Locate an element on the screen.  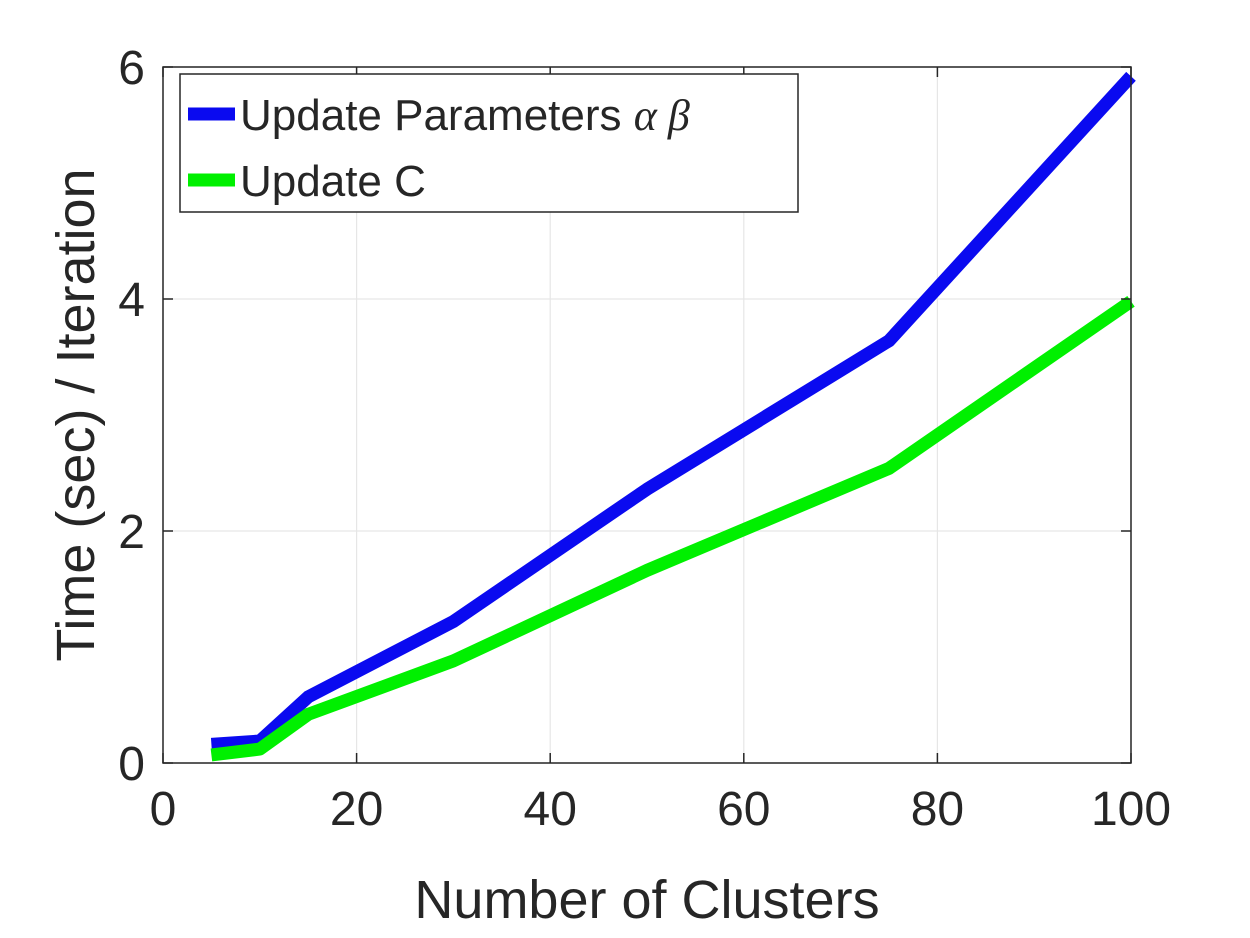
legend-label-update-parameters: Update Parameters α β is located at coordinates (465, 115).